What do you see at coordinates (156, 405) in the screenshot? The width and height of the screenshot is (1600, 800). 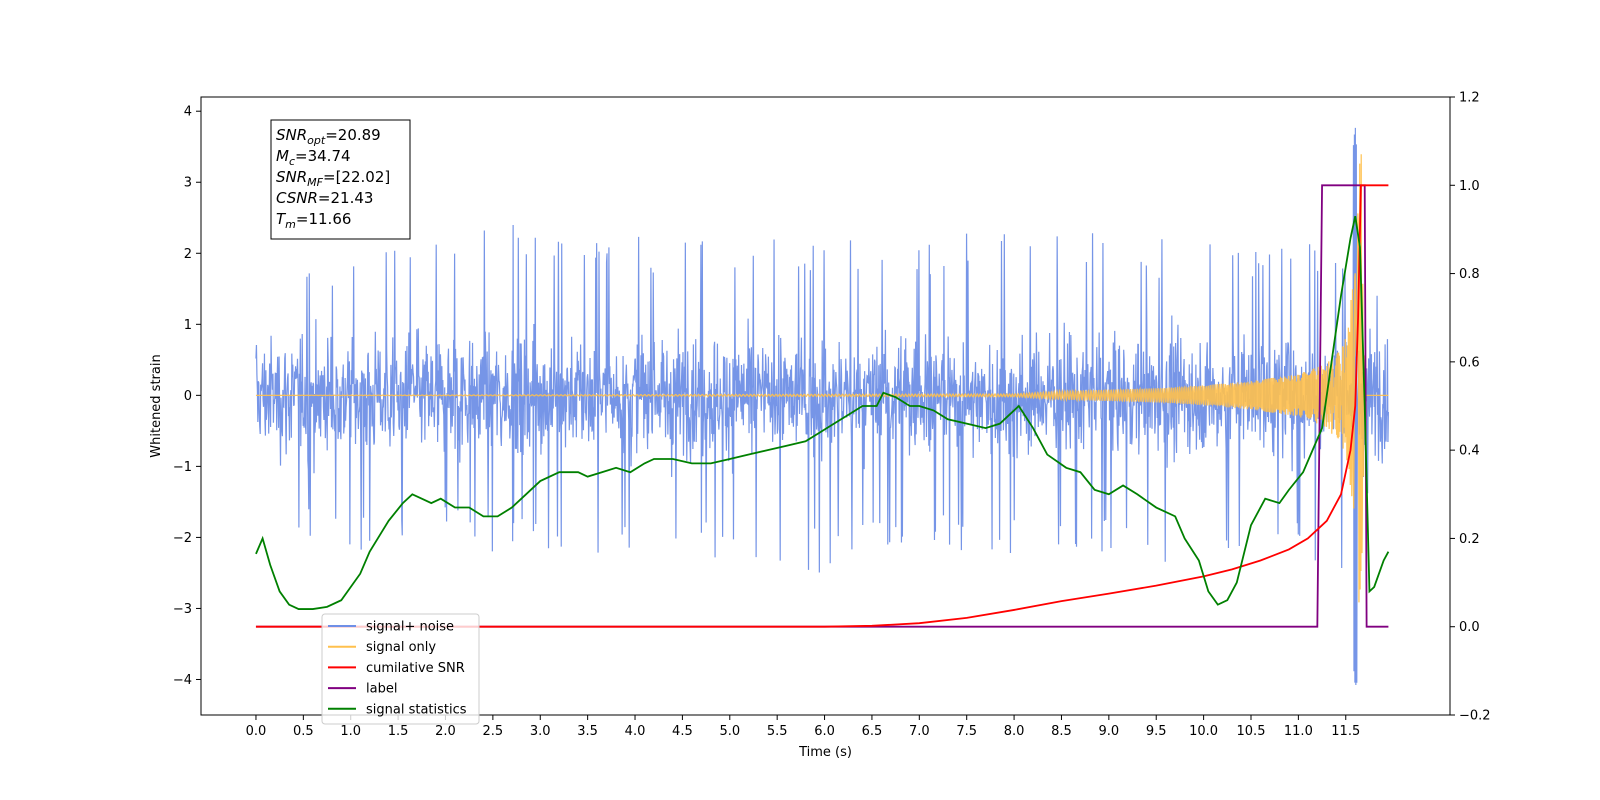 I see `y-axis-label: Whitened strain` at bounding box center [156, 405].